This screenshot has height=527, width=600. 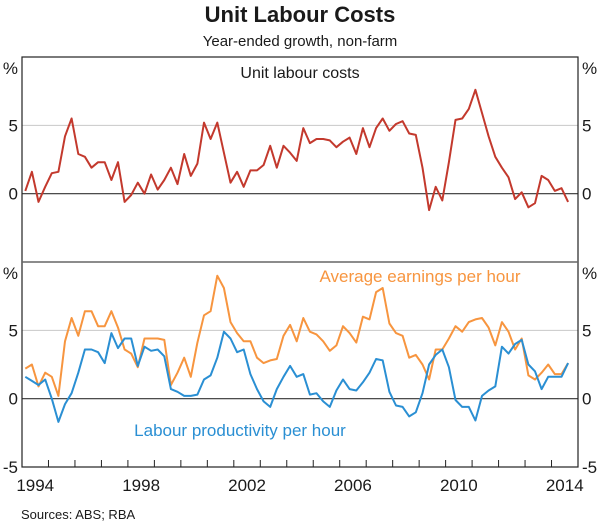 What do you see at coordinates (35, 485) in the screenshot?
I see `x-tick-label: 1994` at bounding box center [35, 485].